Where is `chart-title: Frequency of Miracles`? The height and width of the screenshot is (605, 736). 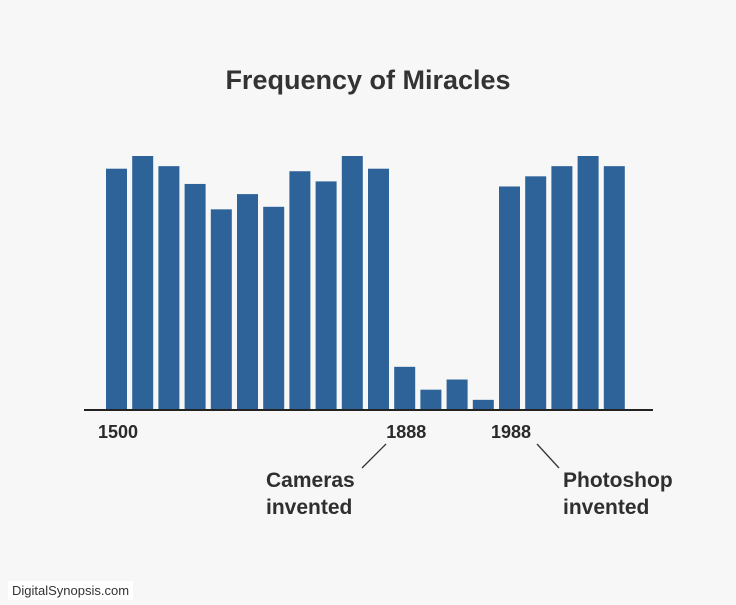
chart-title: Frequency of Miracles is located at coordinates (367, 80).